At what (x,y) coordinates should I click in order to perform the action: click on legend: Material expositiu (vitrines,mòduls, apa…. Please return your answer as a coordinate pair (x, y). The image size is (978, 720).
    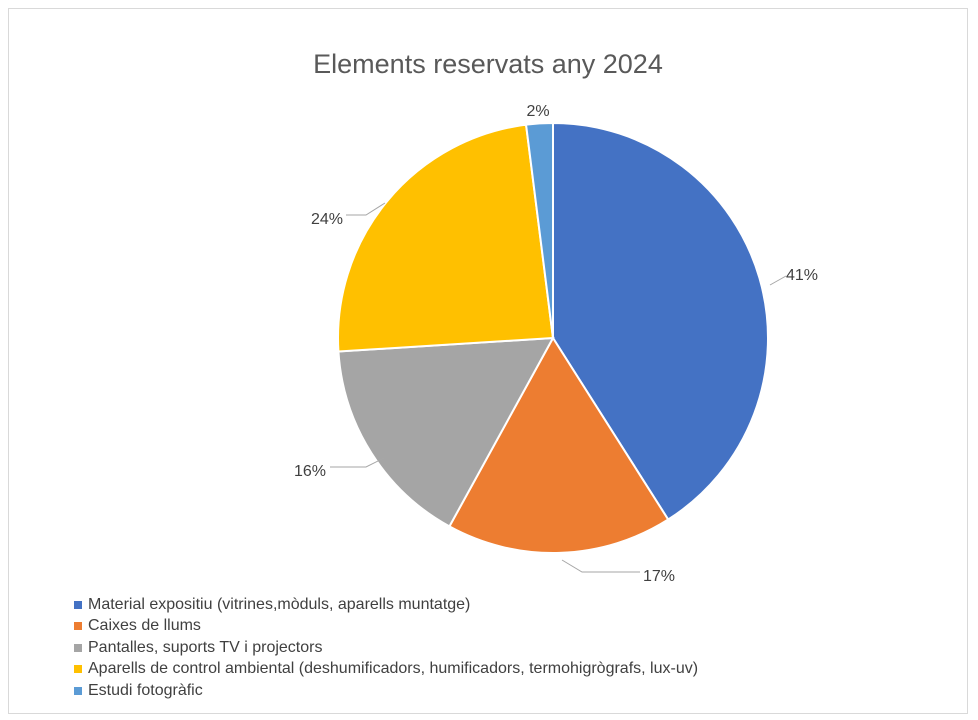
    Looking at the image, I should click on (386, 648).